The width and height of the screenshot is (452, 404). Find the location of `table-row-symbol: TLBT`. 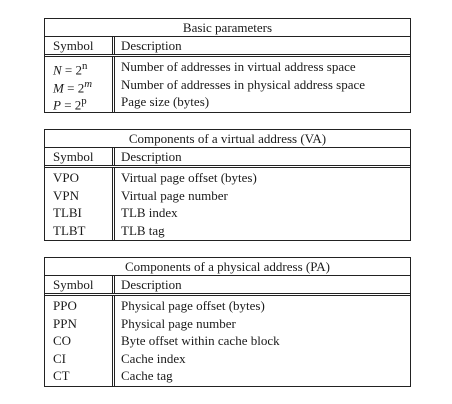

table-row-symbol: TLBT is located at coordinates (69, 230).